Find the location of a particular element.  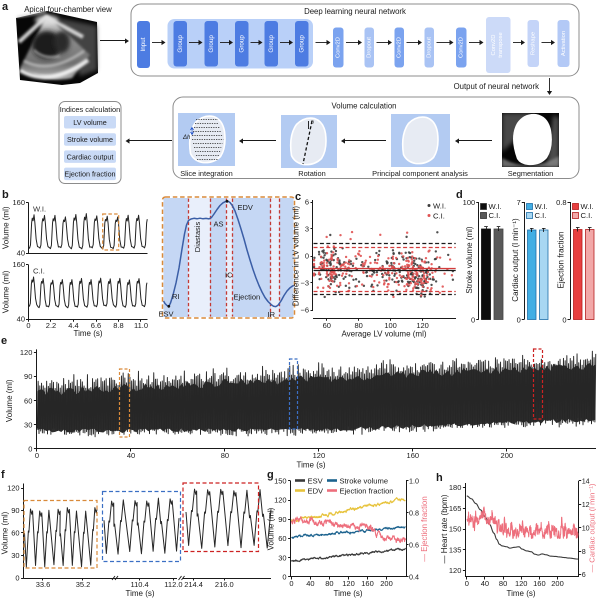

svg-text: LV volume is located at coordinates (89, 122).